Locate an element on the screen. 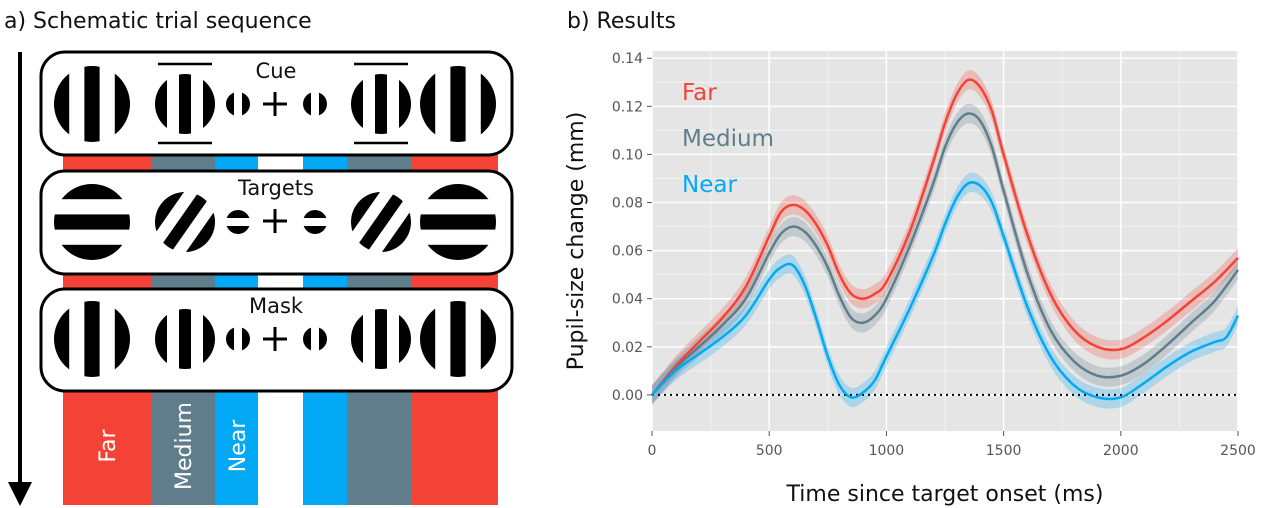 Image resolution: width=1268 pixels, height=508 pixels. time-arrow-icon is located at coordinates (20, 279).